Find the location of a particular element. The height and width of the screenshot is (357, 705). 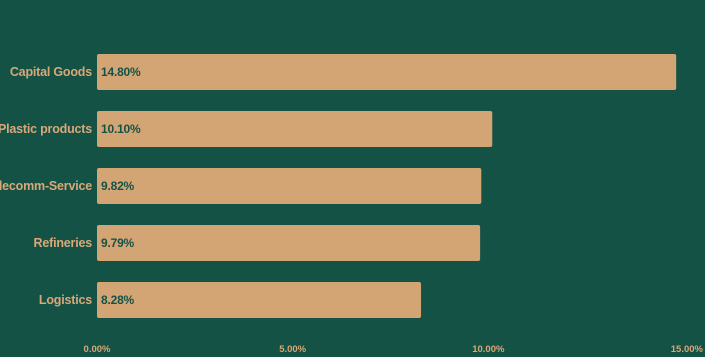

value-label-logistics: 8.28% is located at coordinates (118, 300).